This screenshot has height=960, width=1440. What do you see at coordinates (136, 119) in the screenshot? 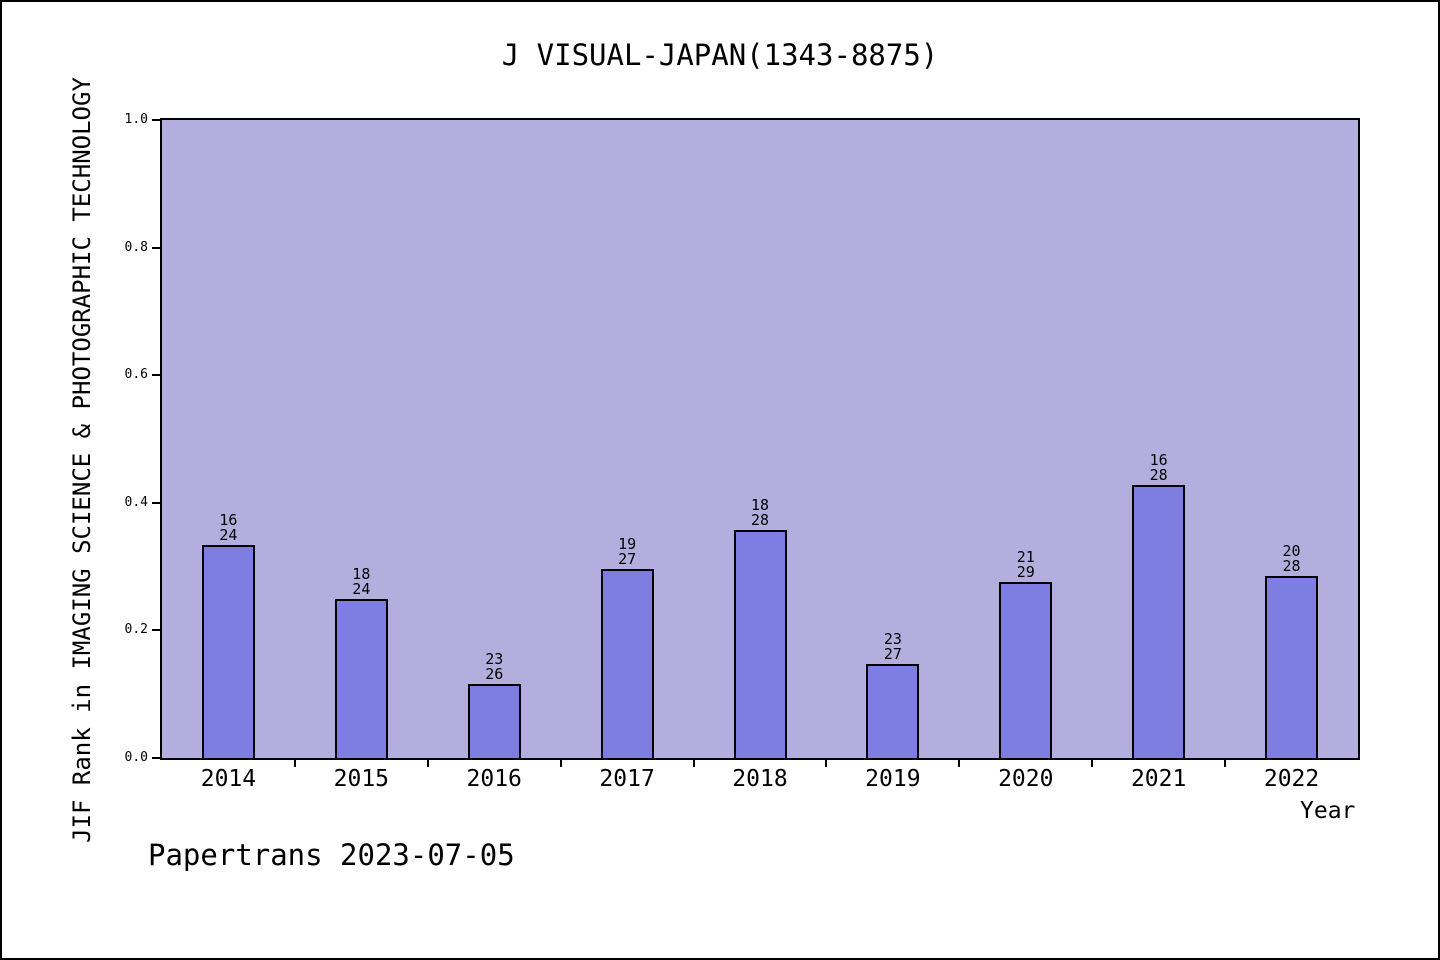
I see `y-axis-tick-label: 1.0` at bounding box center [136, 119].